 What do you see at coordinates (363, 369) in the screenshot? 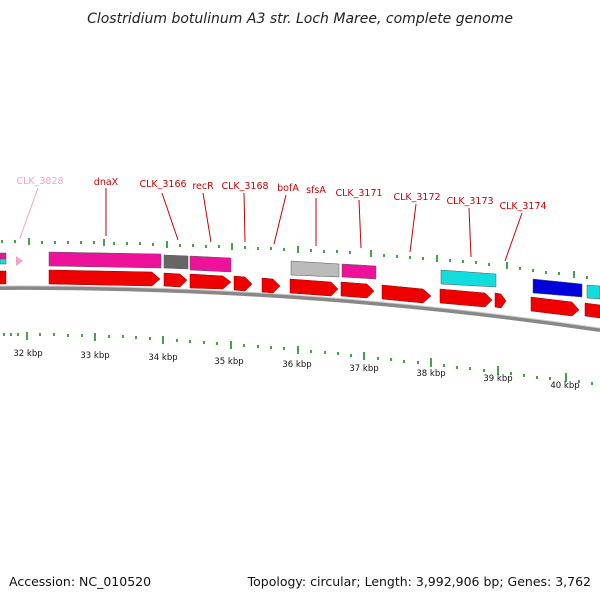
I see `kbp-label-37: 37 kbp` at bounding box center [363, 369].